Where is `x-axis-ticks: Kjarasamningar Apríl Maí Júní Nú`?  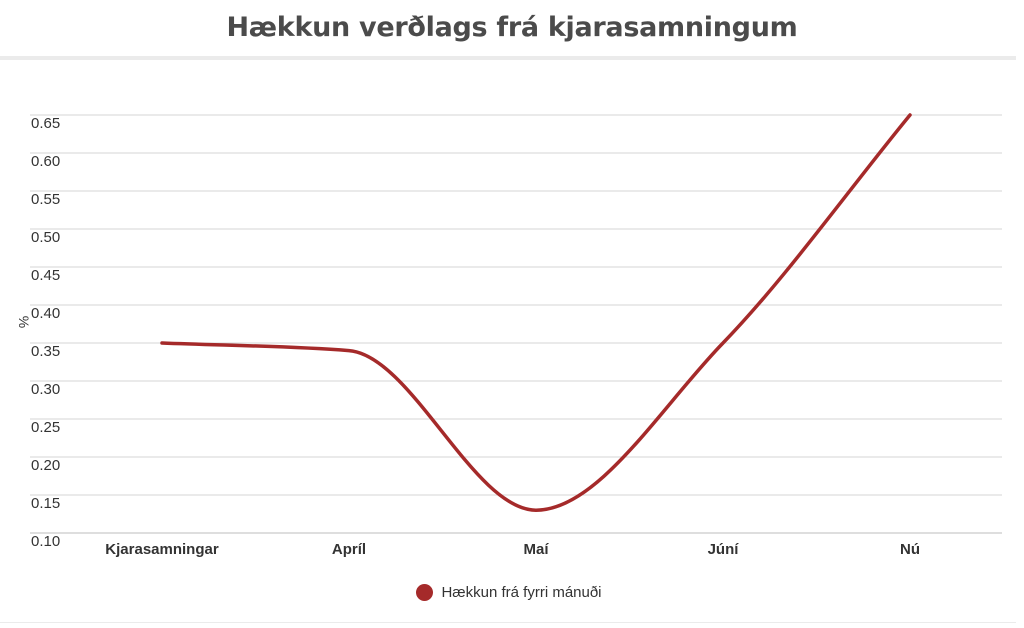 x-axis-ticks: Kjarasamningar Apríl Maí Júní Nú is located at coordinates (512, 549).